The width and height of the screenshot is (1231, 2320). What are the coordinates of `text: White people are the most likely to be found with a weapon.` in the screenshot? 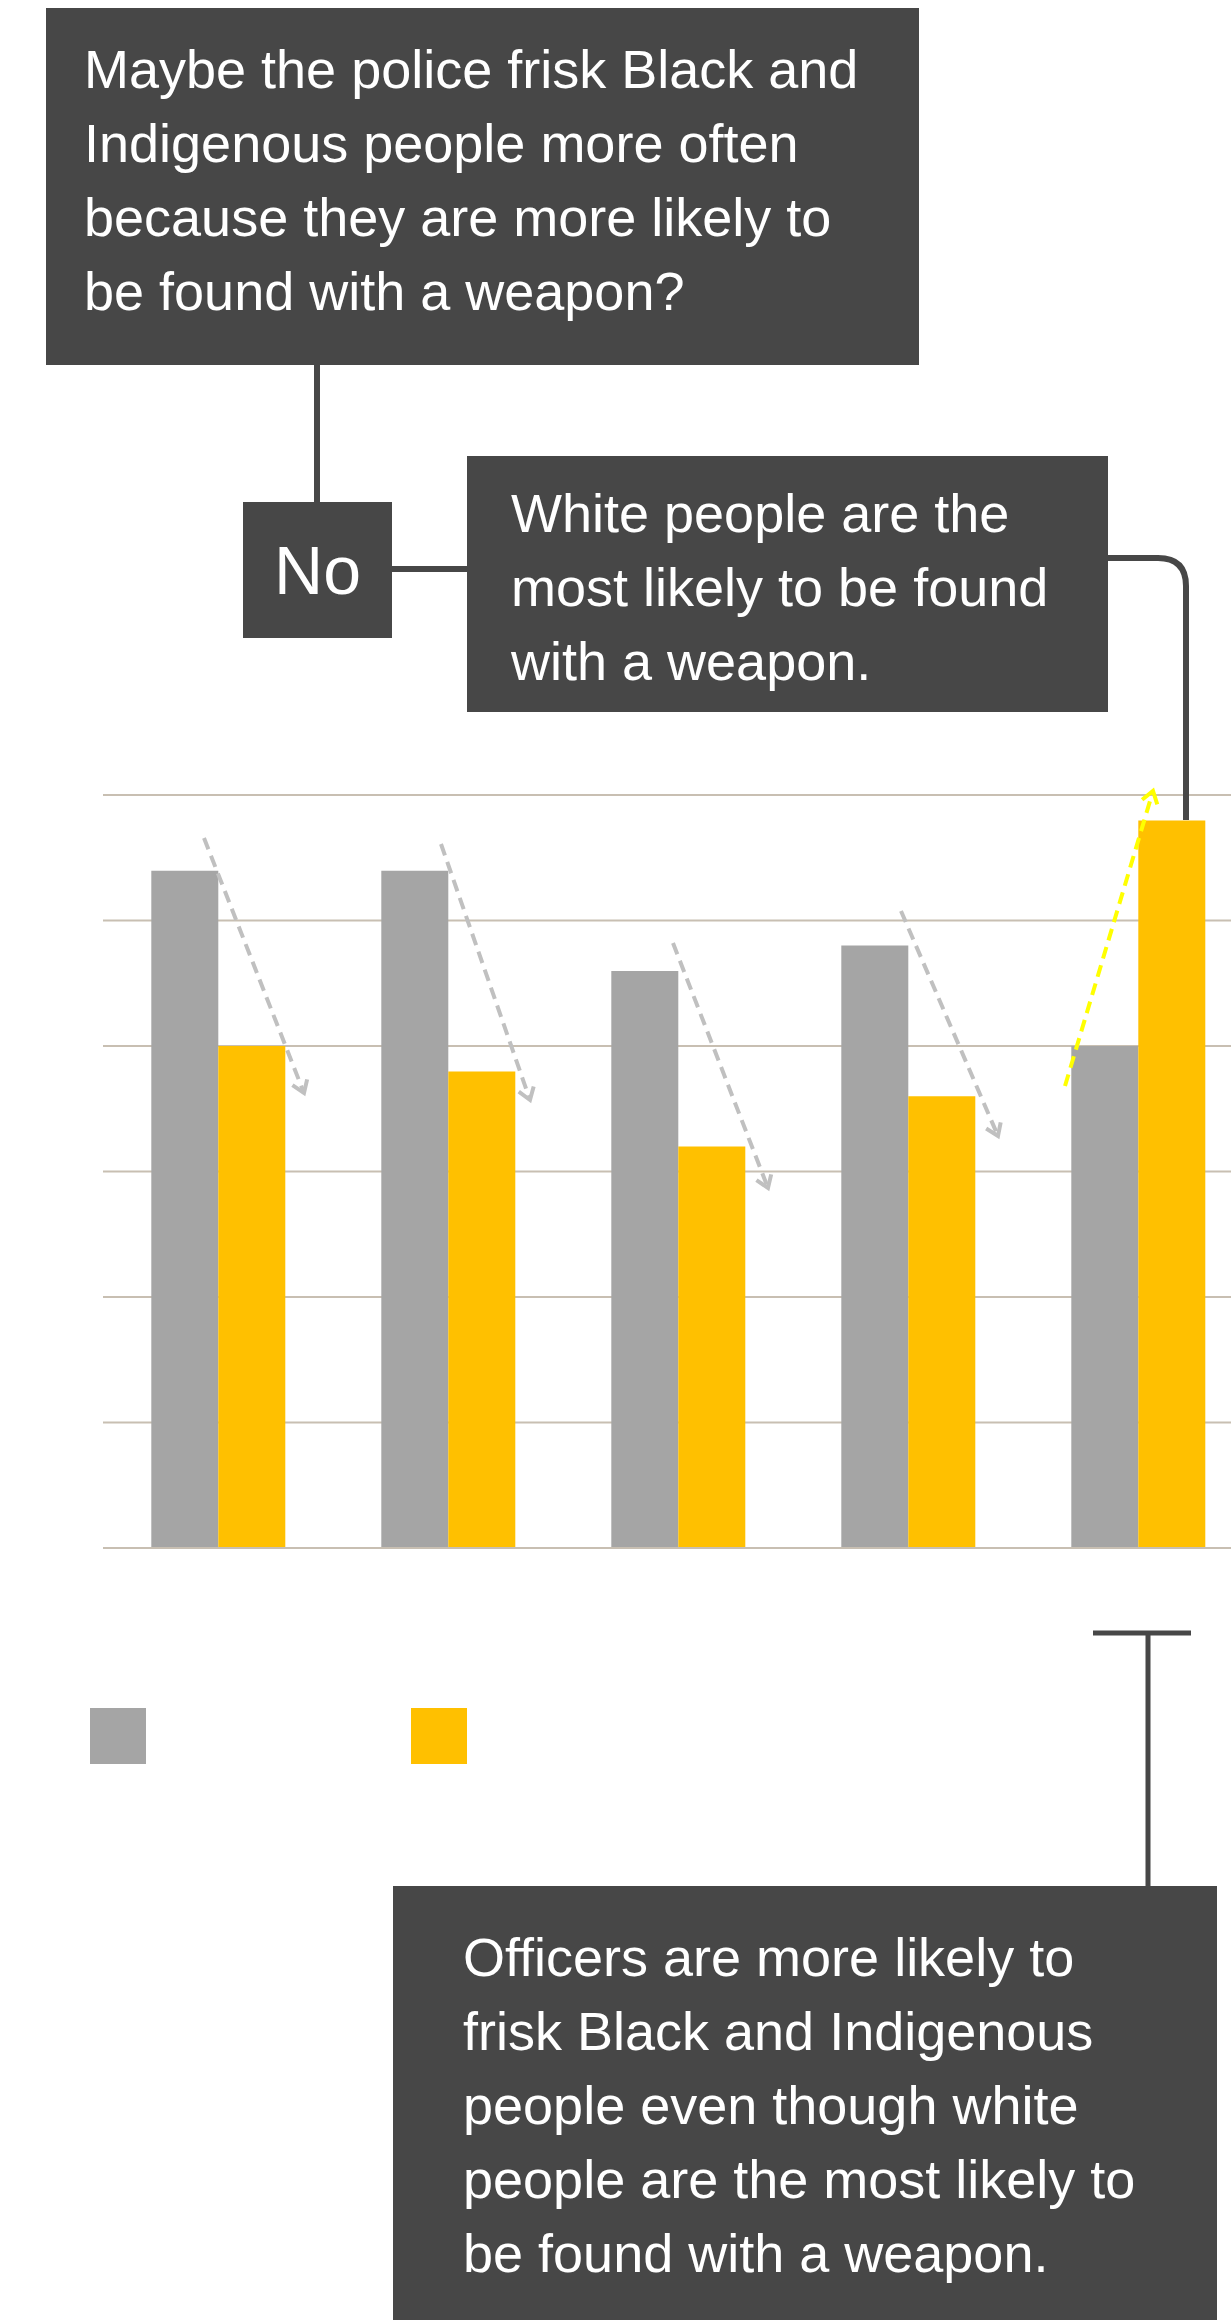 It's located at (787, 584).